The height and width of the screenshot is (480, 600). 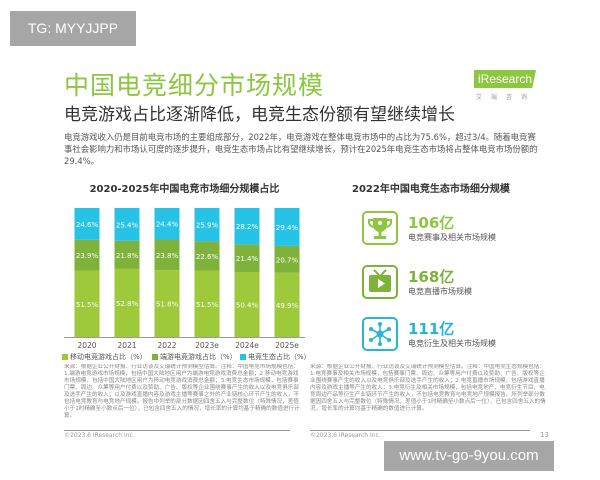 What do you see at coordinates (457, 336) in the screenshot?
I see `ecosystem-item-derivatives: 111亿 电竞衍生及相关市场规模` at bounding box center [457, 336].